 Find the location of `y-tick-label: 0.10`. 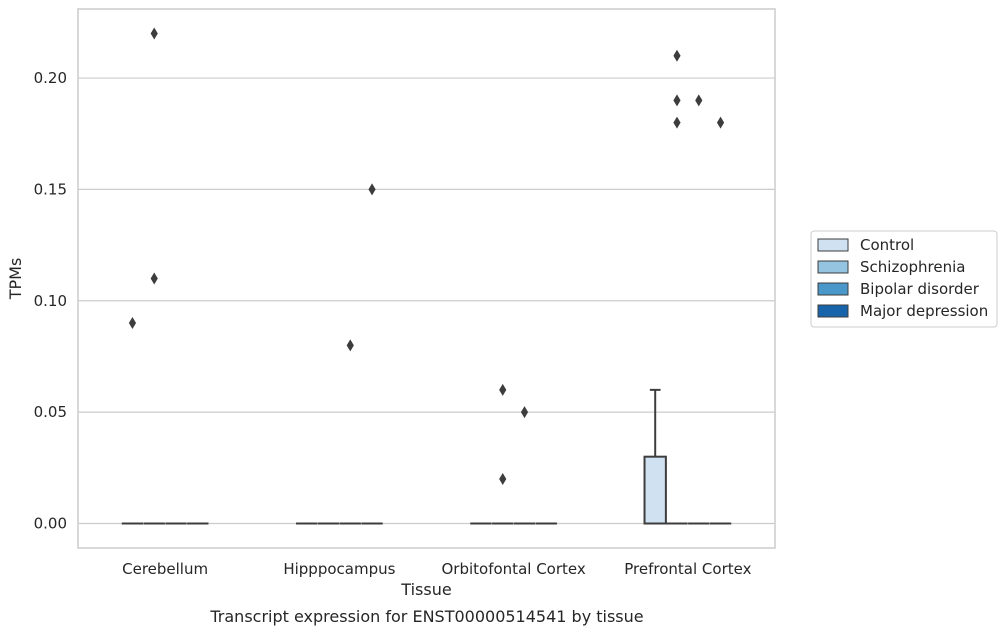

y-tick-label: 0.10 is located at coordinates (50, 301).